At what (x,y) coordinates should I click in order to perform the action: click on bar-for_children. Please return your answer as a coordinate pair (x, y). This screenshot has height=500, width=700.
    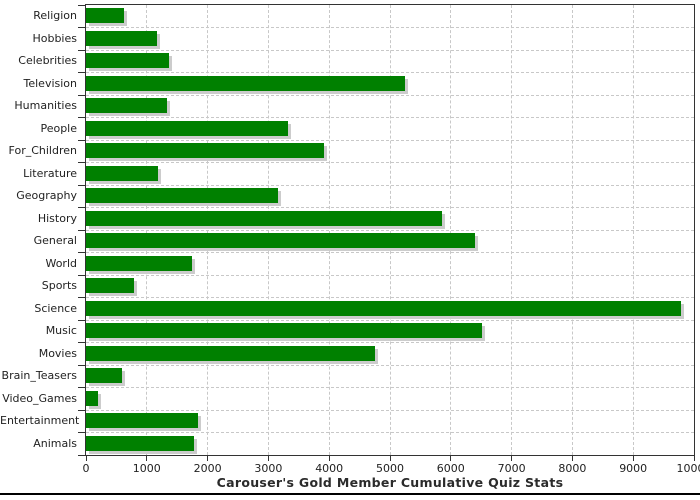
    Looking at the image, I should click on (205, 150).